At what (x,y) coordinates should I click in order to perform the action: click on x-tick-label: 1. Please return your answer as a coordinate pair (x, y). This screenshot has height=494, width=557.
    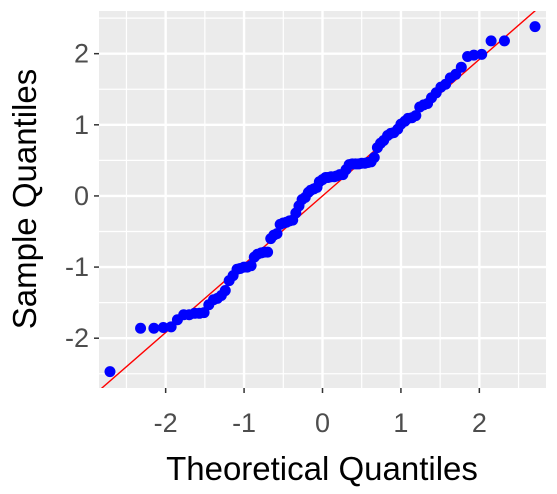
    Looking at the image, I should click on (400, 423).